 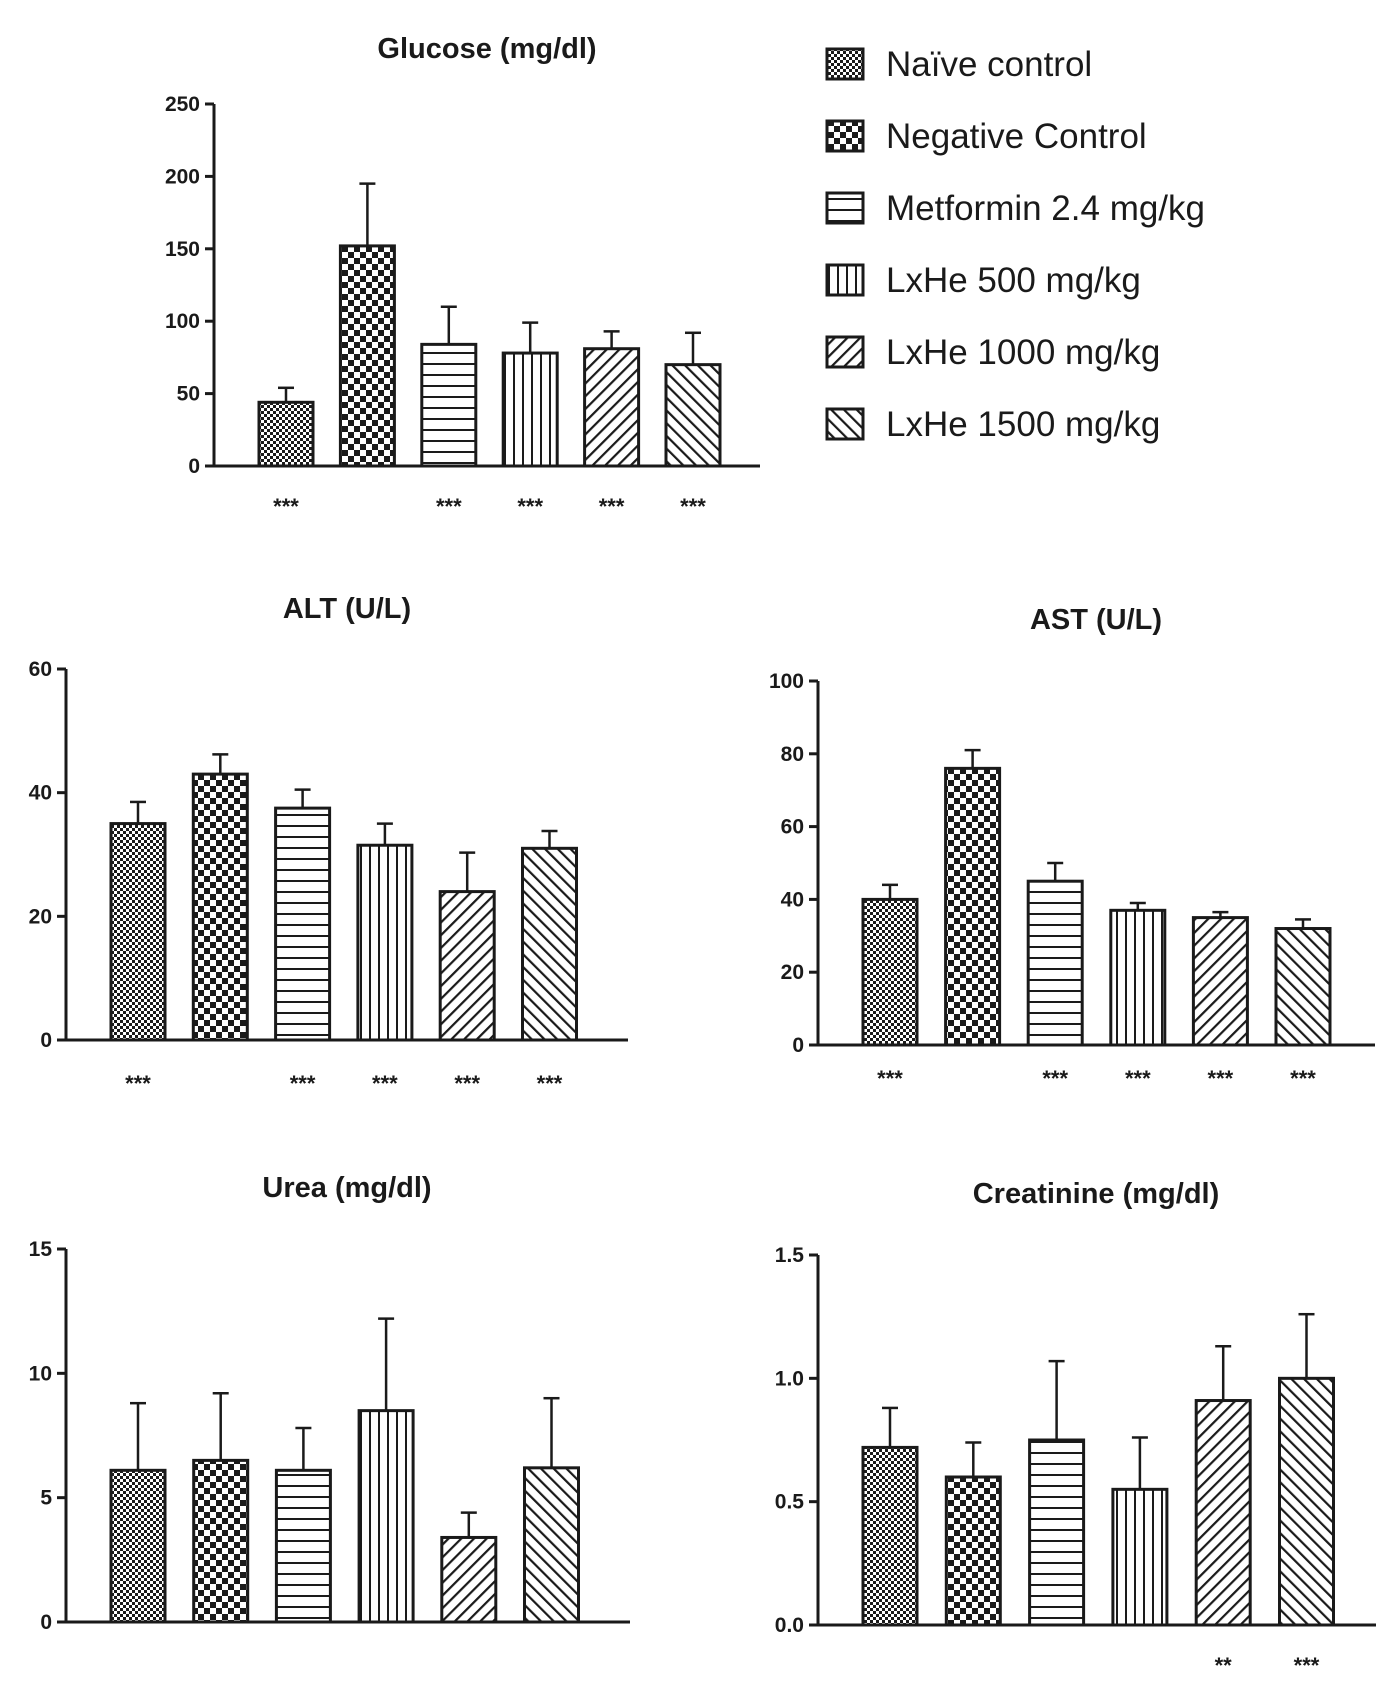 What do you see at coordinates (346, 1188) in the screenshot?
I see `chart-title: Urea (mg/dl)` at bounding box center [346, 1188].